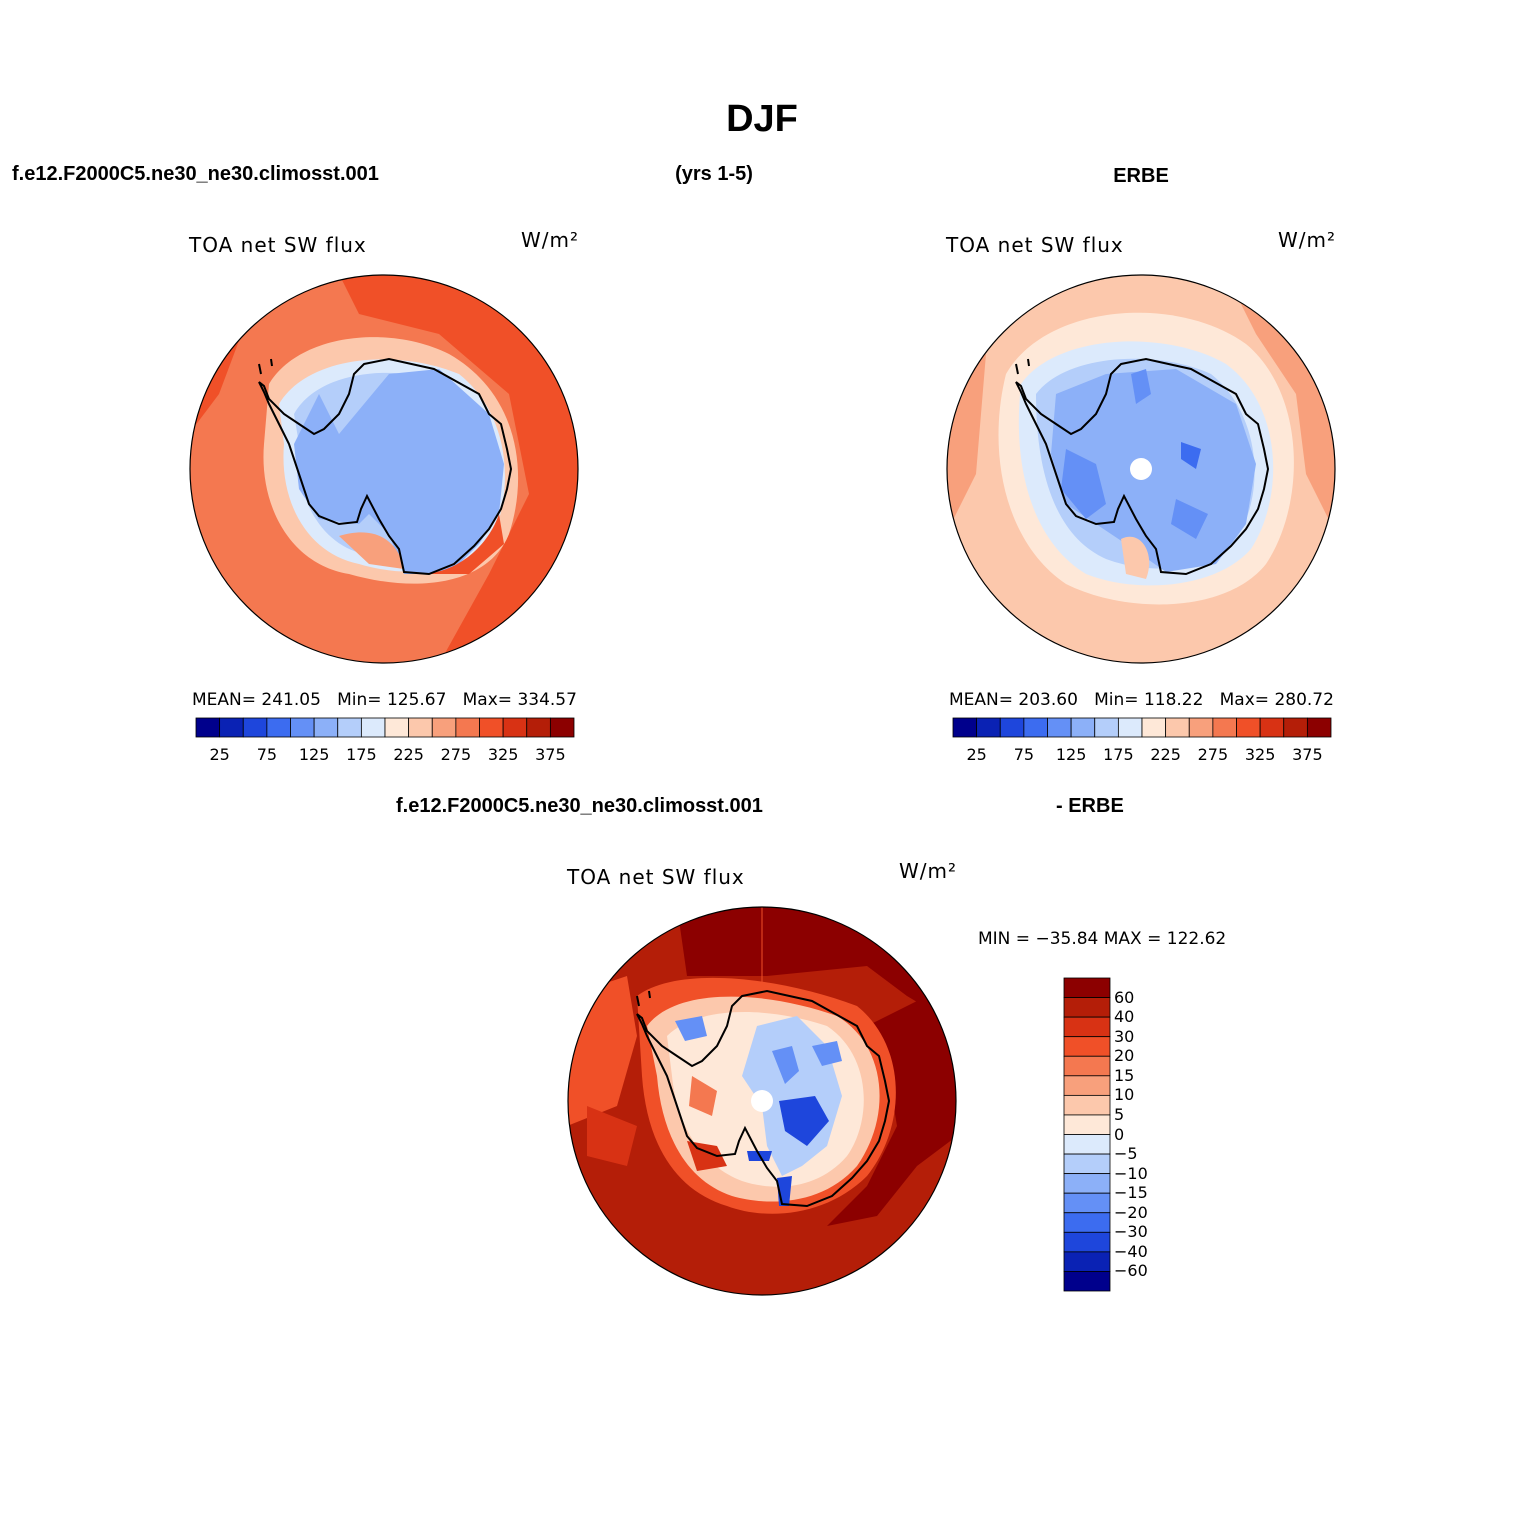  What do you see at coordinates (1141, 700) in the screenshot?
I see `panel-obs-stats: MEAN= 203.60 Min= 118.22 Max= 280.72` at bounding box center [1141, 700].